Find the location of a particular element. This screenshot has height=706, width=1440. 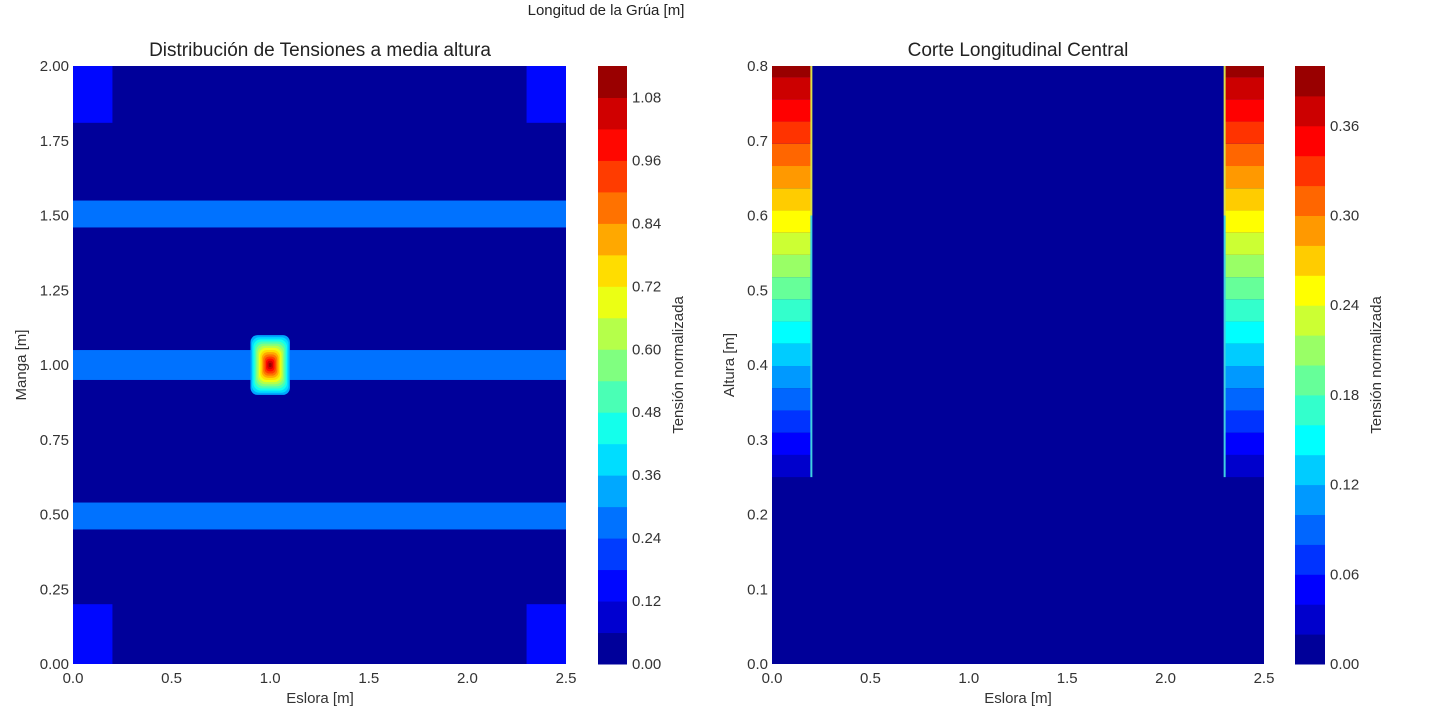

x-tick-label: 2.0 is located at coordinates (467, 678).